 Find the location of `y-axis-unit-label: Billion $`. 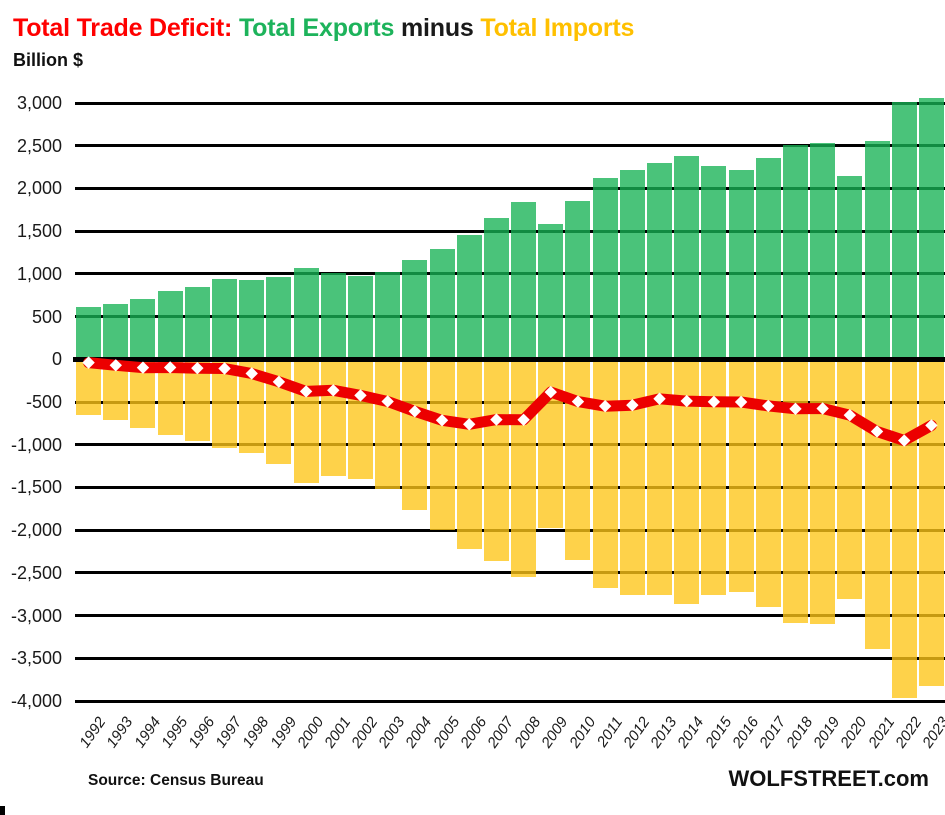

y-axis-unit-label: Billion $ is located at coordinates (48, 60).